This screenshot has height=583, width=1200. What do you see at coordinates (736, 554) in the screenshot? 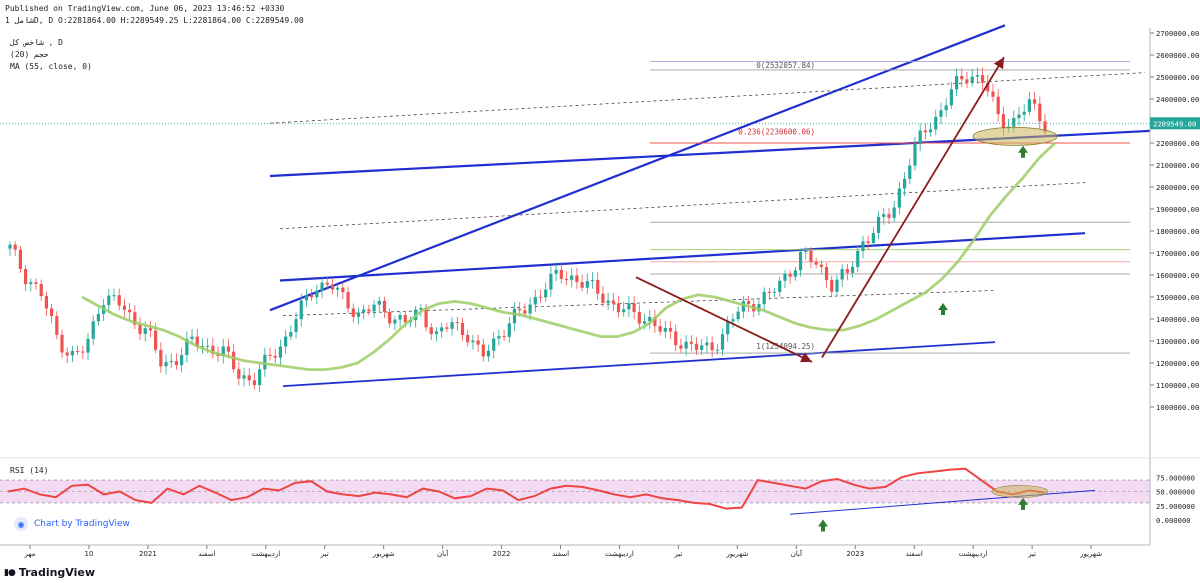
I see `x-tick-label: شهریور` at bounding box center [736, 554].